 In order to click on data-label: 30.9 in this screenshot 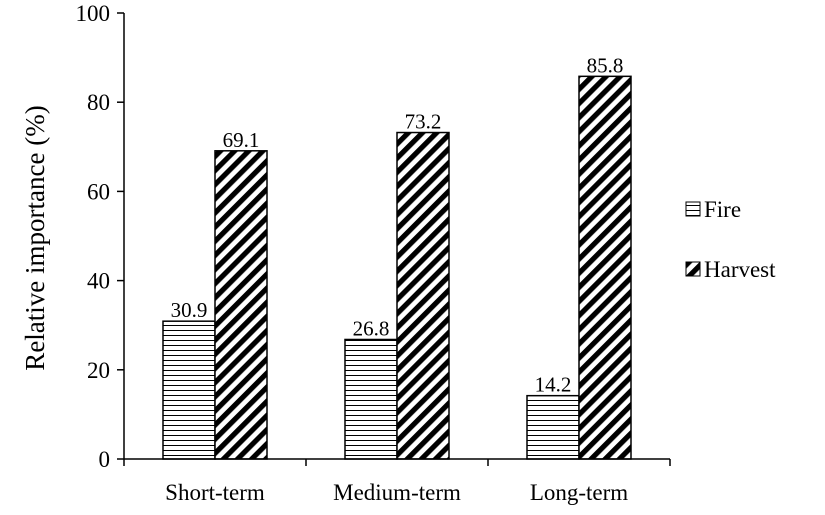, I will do `click(189, 310)`.